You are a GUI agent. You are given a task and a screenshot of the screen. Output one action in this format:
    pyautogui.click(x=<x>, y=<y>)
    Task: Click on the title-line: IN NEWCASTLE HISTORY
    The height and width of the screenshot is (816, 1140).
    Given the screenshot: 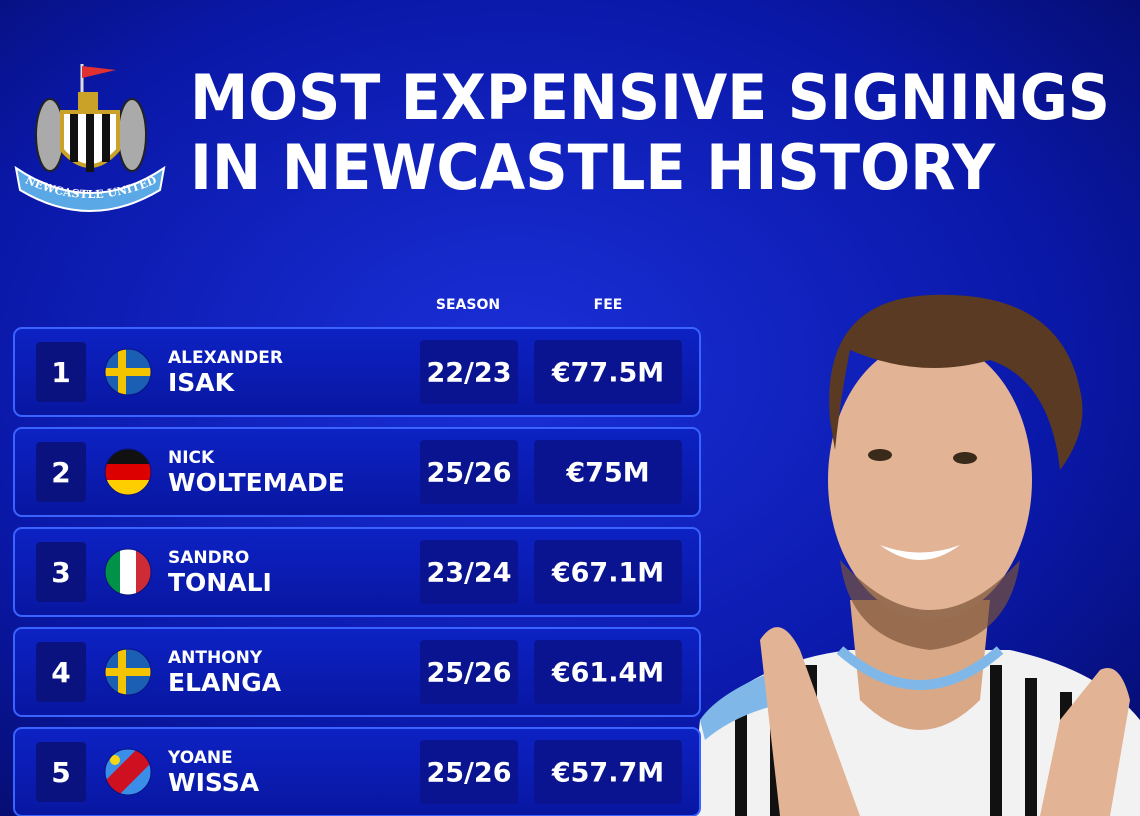 What is the action you would take?
    pyautogui.click(x=593, y=167)
    